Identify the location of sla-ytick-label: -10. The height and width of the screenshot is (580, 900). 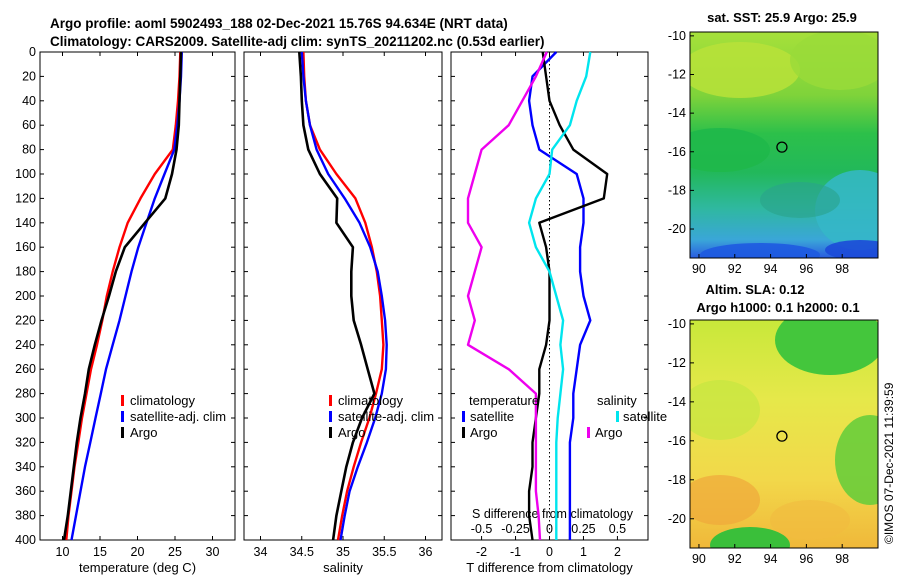
(677, 324).